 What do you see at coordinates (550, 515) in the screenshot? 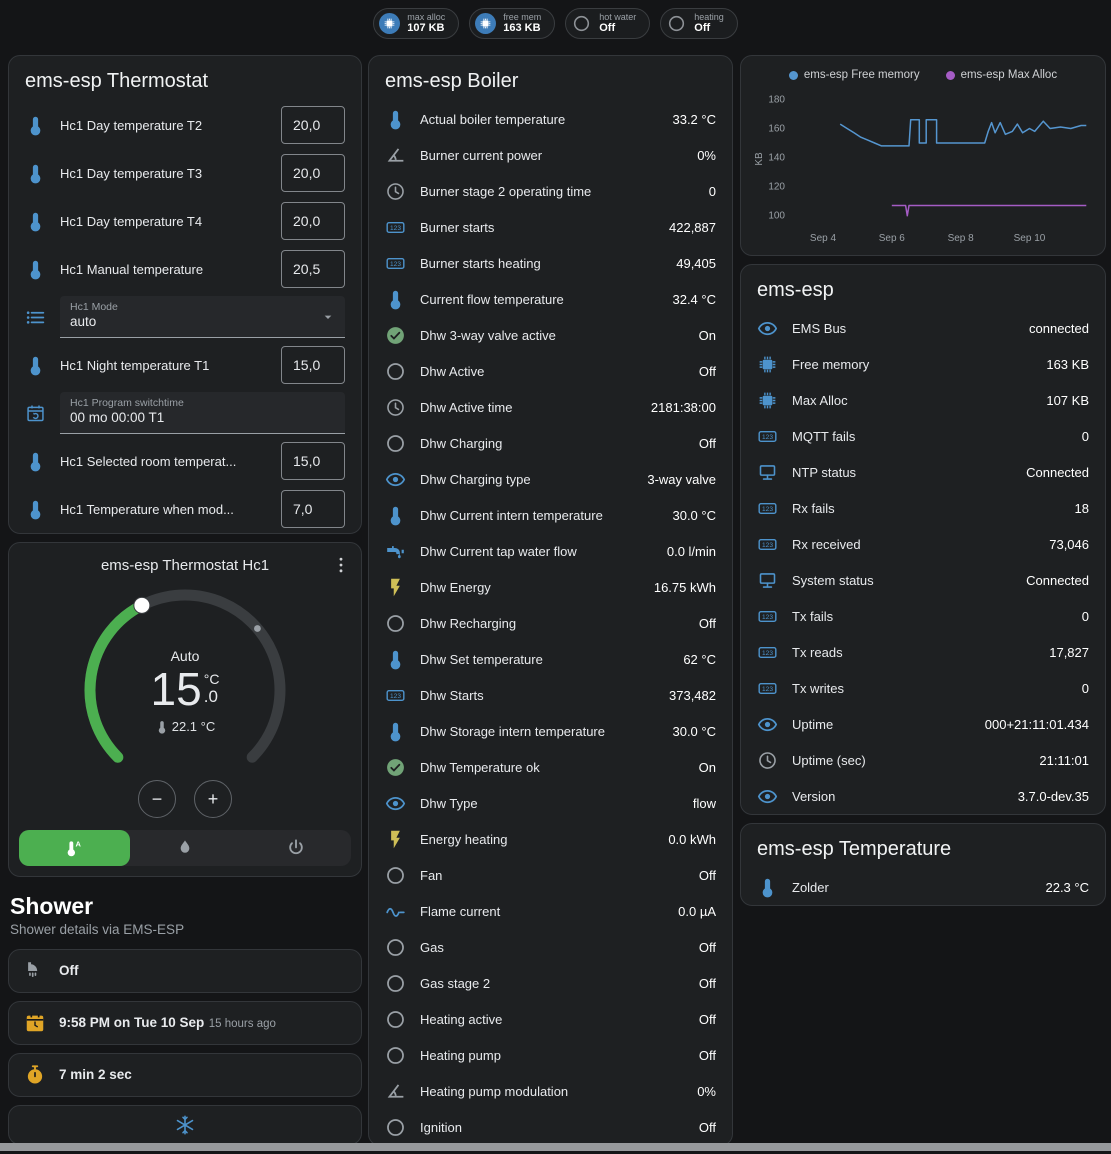
I see `entity-row: Dhw Current intern temperature 30.0 °C` at bounding box center [550, 515].